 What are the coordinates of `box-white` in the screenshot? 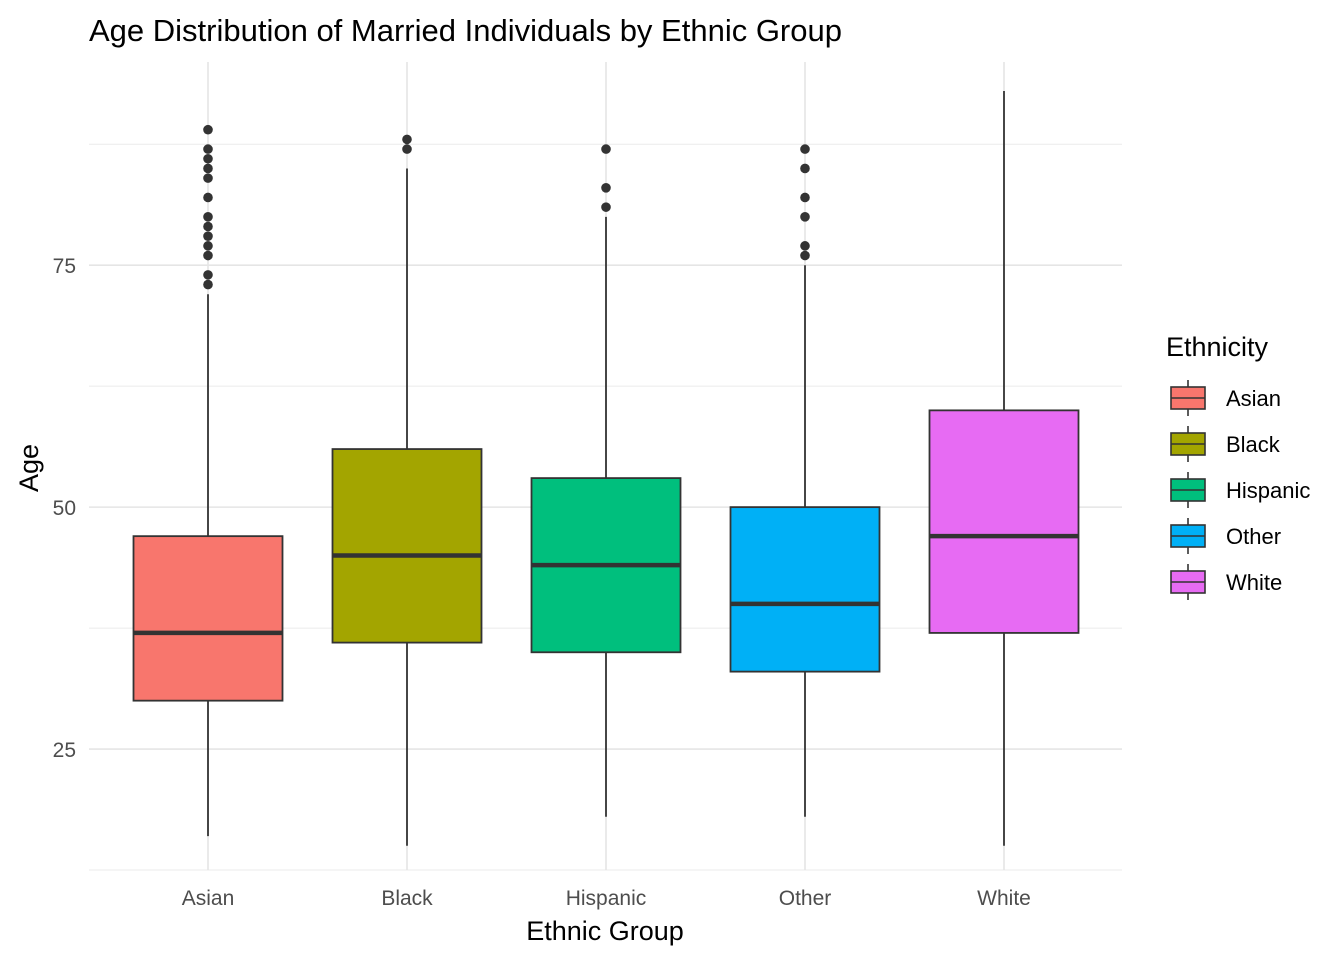 It's located at (1004, 468).